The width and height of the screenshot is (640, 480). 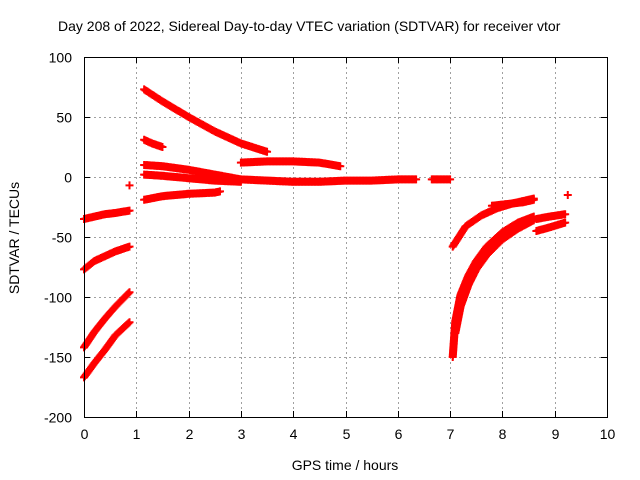 I want to click on y-tick-label: -200, so click(x=58, y=418).